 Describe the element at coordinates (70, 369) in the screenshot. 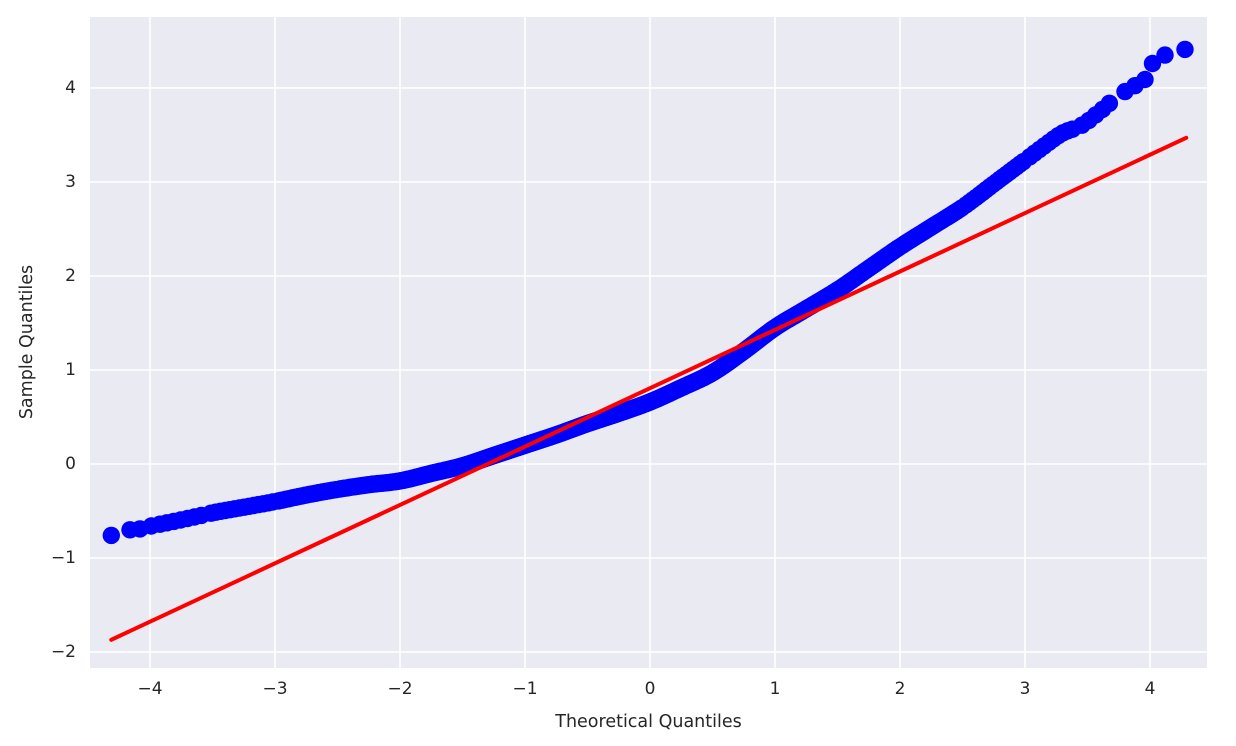

I see `y-tick-label: 1` at that location.